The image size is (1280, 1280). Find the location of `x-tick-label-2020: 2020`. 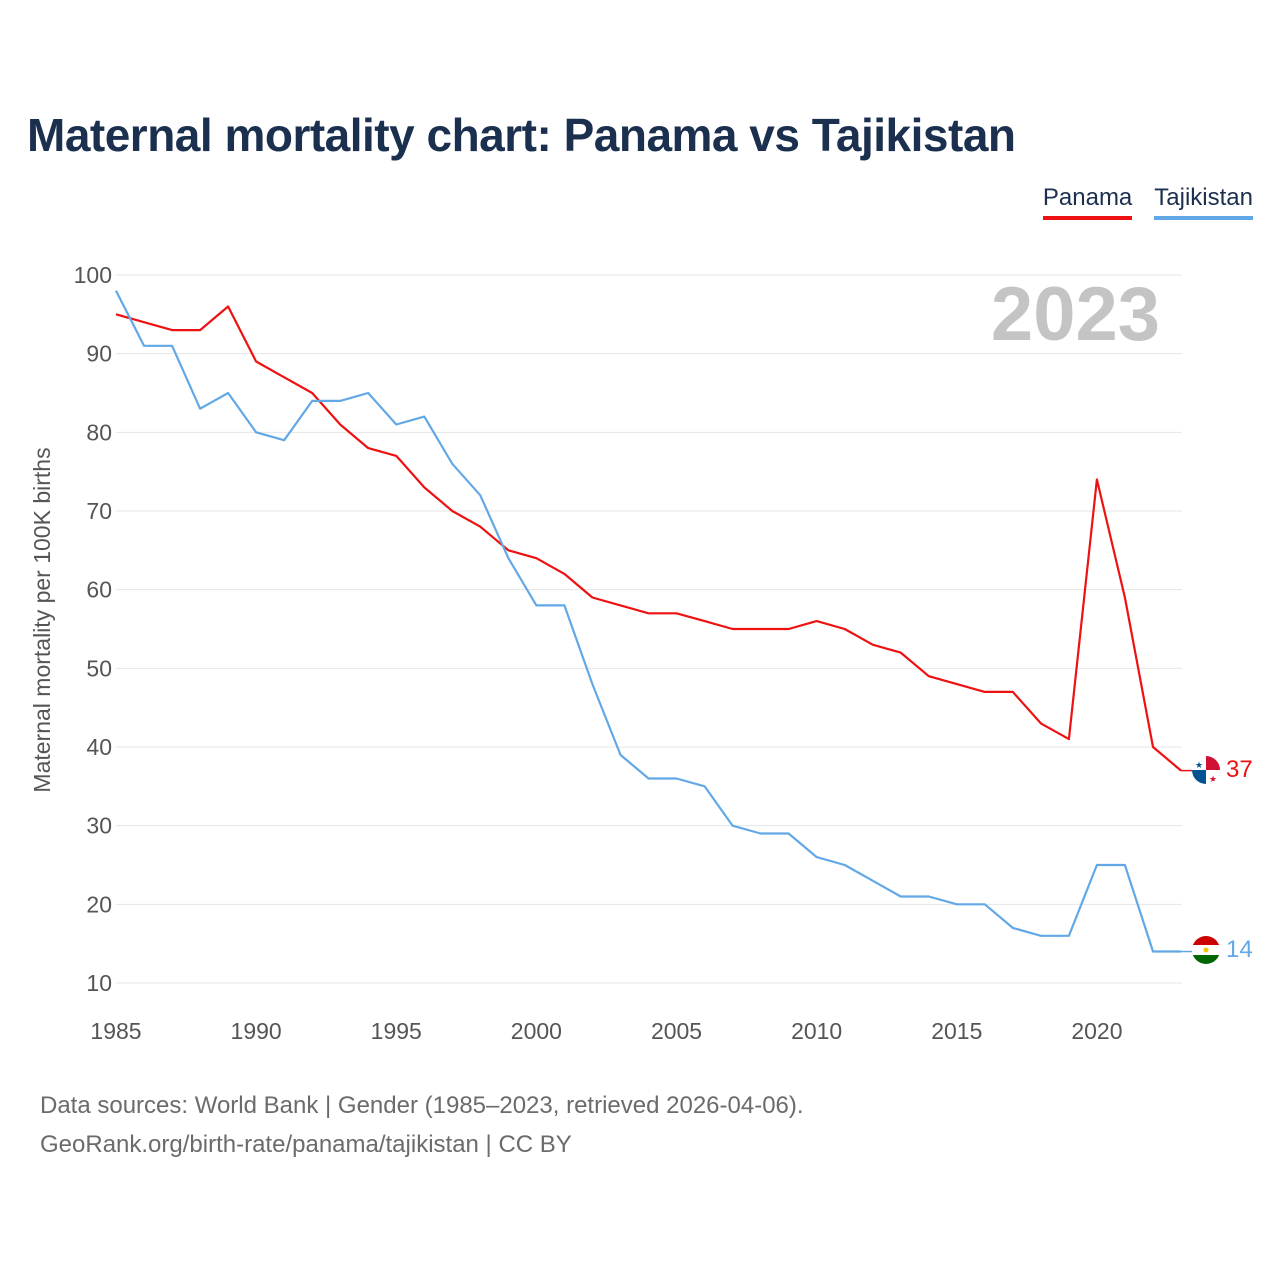

x-tick-label-2020: 2020 is located at coordinates (1096, 1031).